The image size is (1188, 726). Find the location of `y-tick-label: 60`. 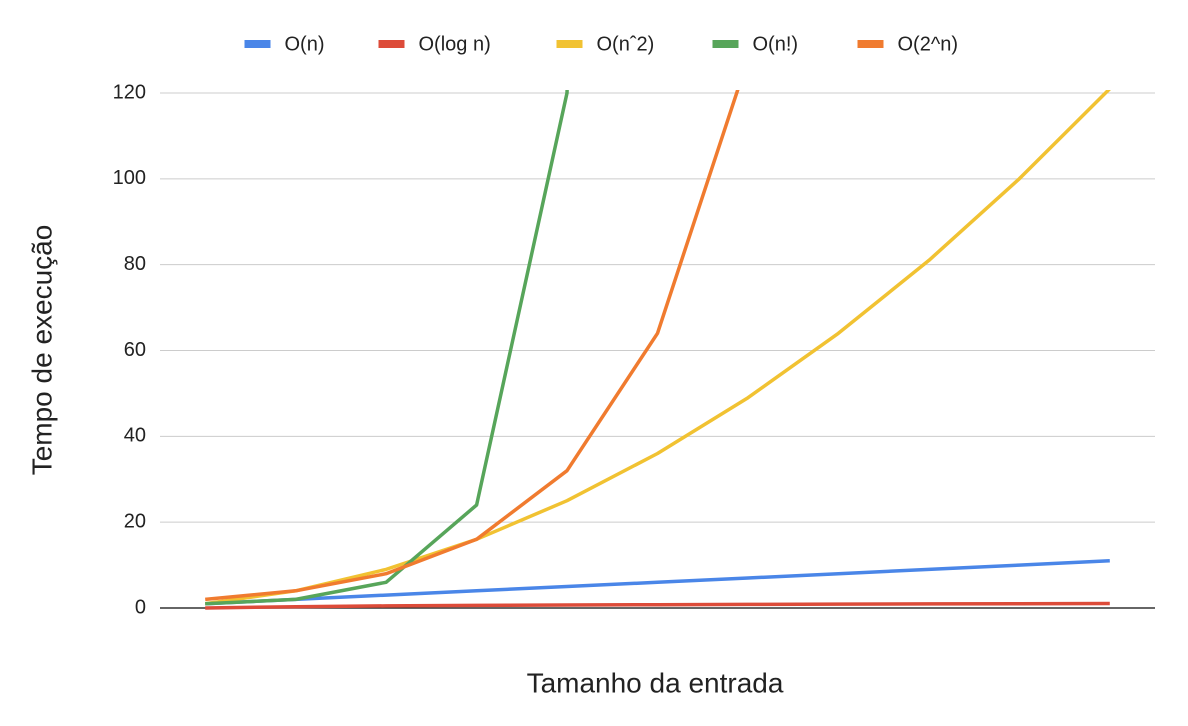

y-tick-label: 60 is located at coordinates (135, 350).